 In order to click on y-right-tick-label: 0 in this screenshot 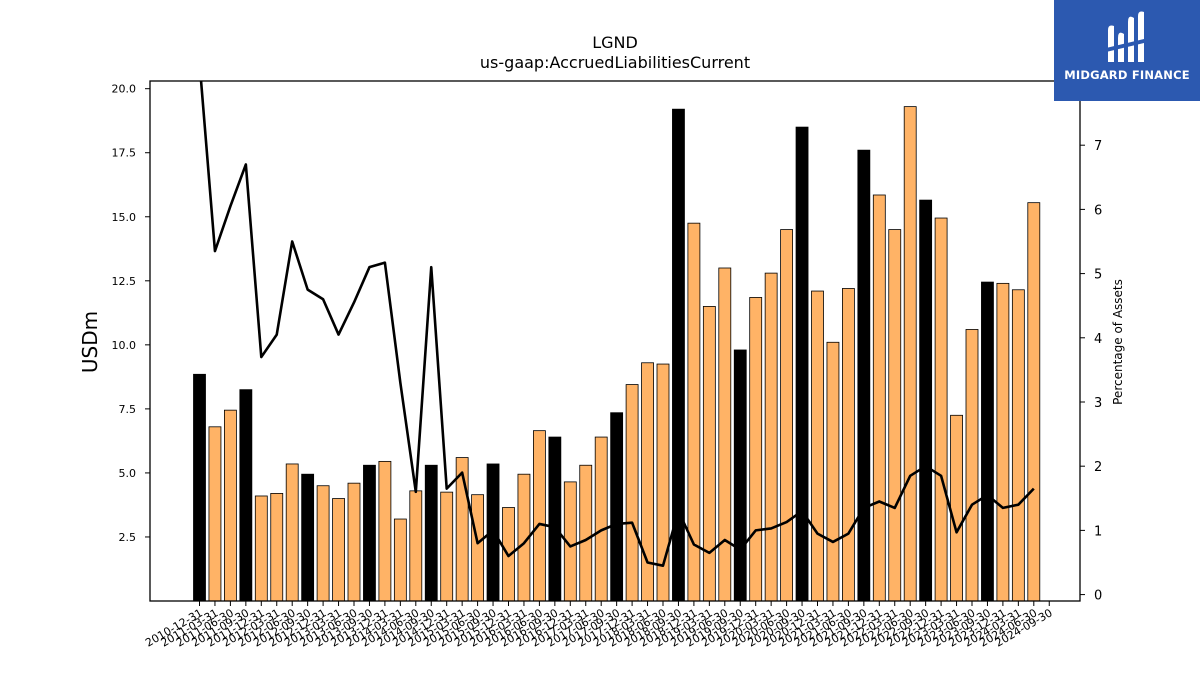, I will do `click(1098, 596)`.